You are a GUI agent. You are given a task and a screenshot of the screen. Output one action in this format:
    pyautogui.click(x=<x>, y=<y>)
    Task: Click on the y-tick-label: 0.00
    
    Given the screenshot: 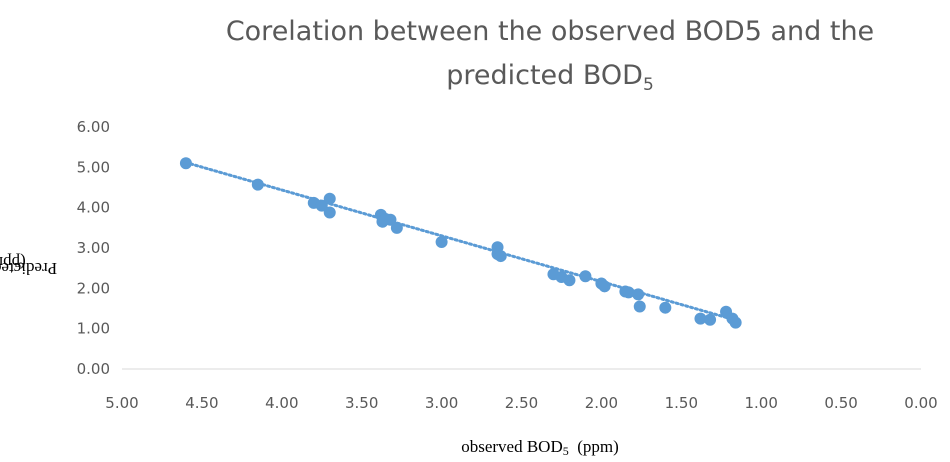 What is the action you would take?
    pyautogui.click(x=93, y=369)
    